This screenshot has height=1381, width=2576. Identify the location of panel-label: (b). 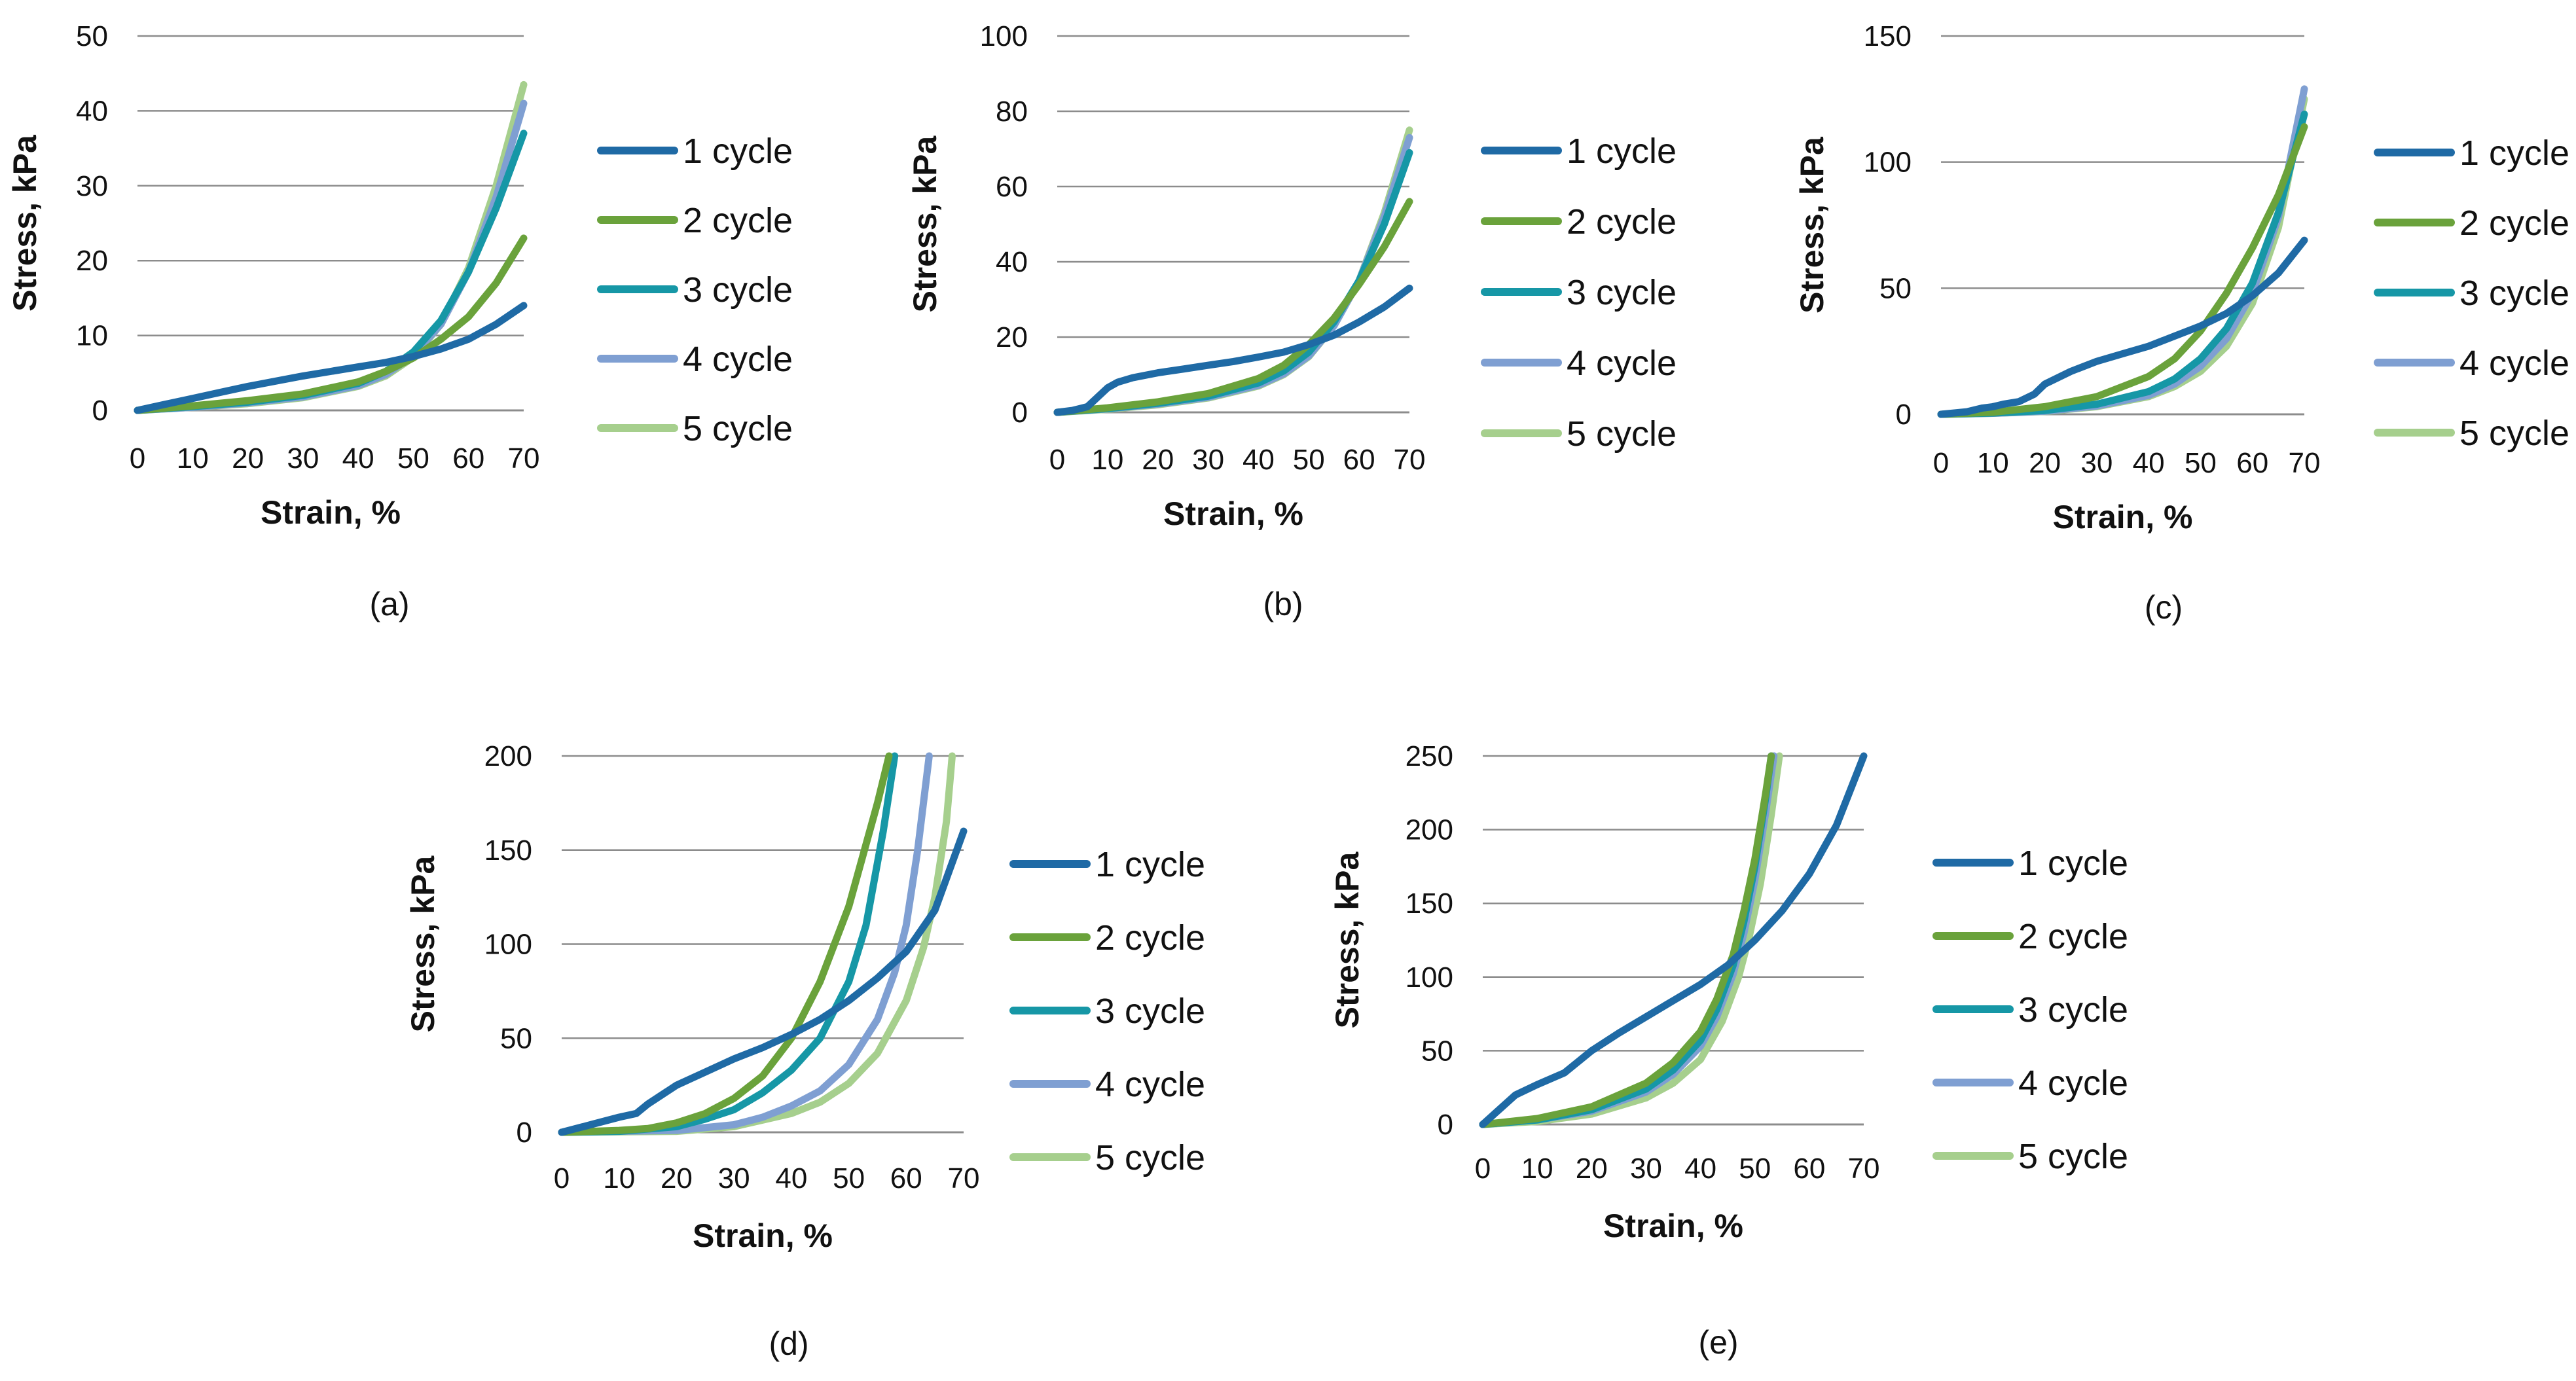
(1283, 604).